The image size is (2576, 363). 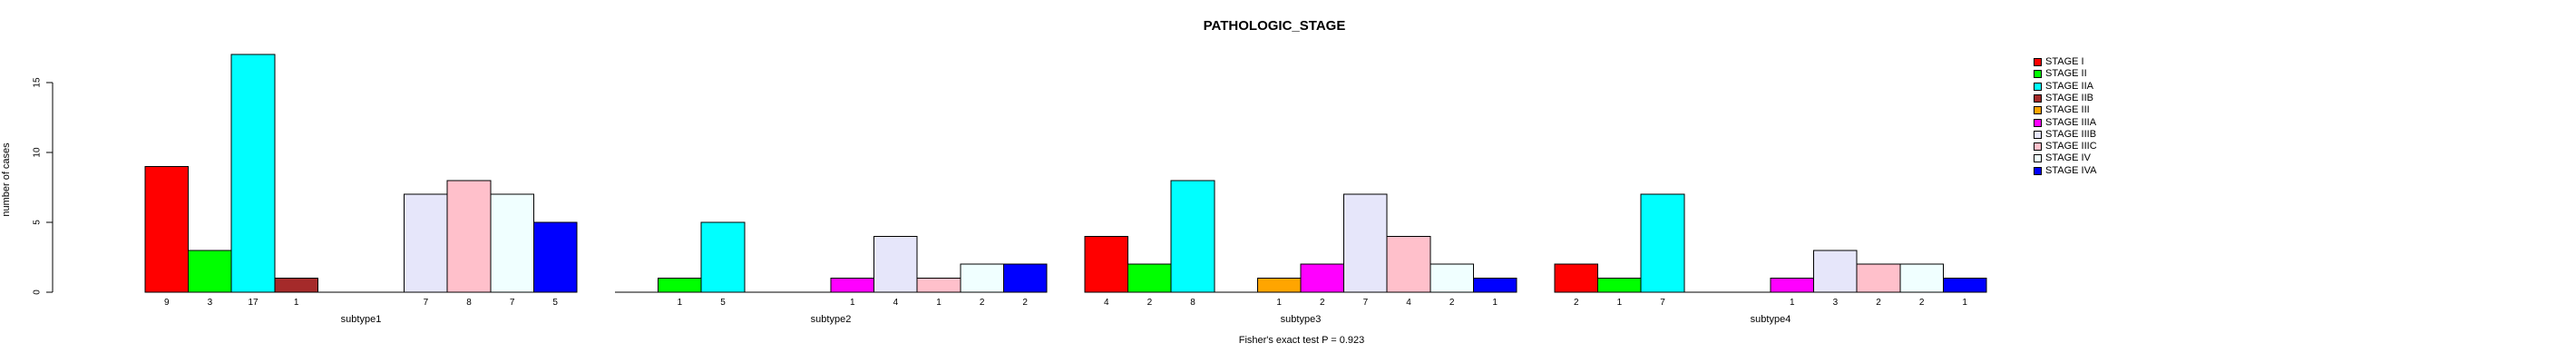 What do you see at coordinates (1662, 243) in the screenshot?
I see `bar-stage-iia-subtype4` at bounding box center [1662, 243].